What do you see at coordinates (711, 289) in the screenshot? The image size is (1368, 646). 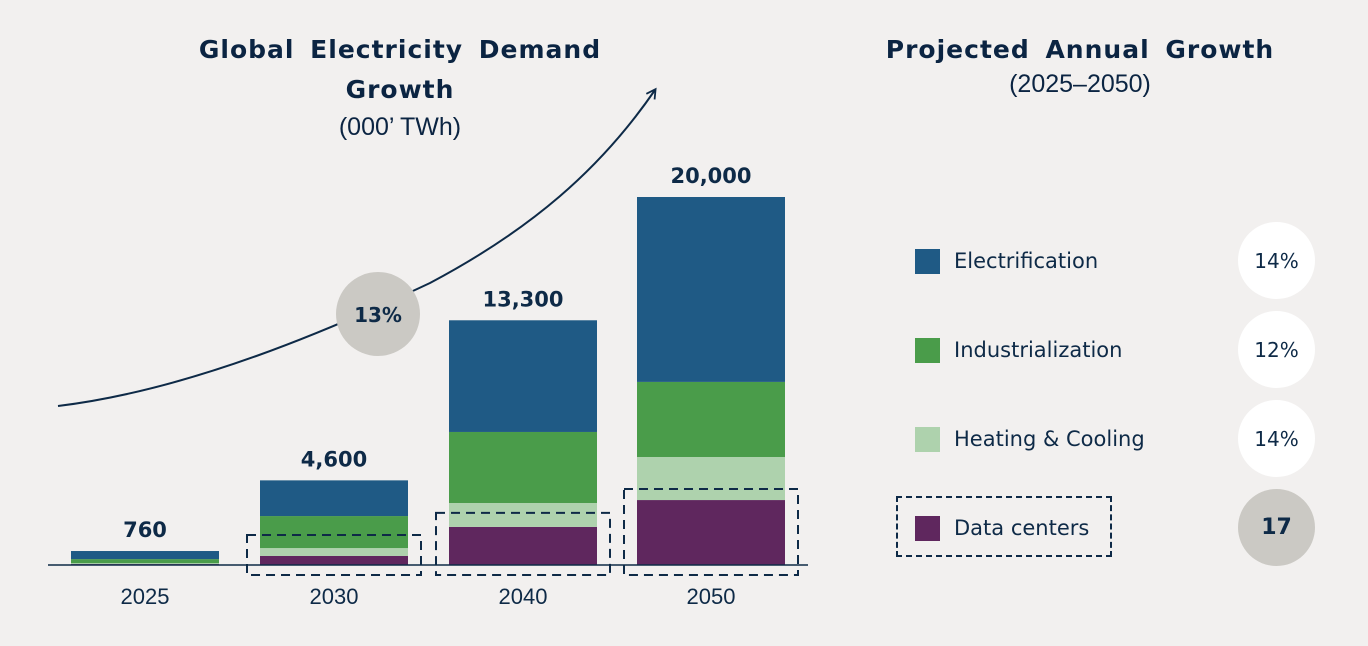 I see `bar-segment-electrification-2050` at bounding box center [711, 289].